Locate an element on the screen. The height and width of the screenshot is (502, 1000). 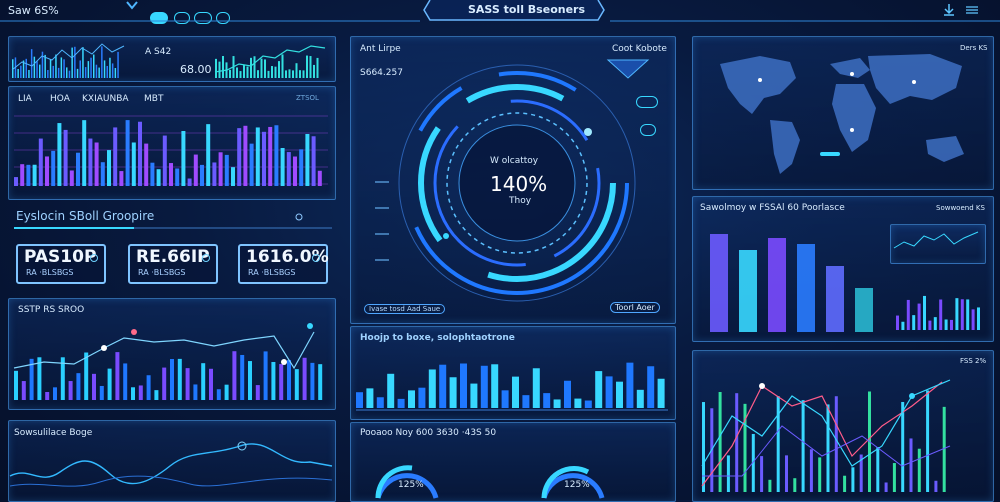
stat-card: PAS10P RA ·BLSBGS is located at coordinates (61, 264).